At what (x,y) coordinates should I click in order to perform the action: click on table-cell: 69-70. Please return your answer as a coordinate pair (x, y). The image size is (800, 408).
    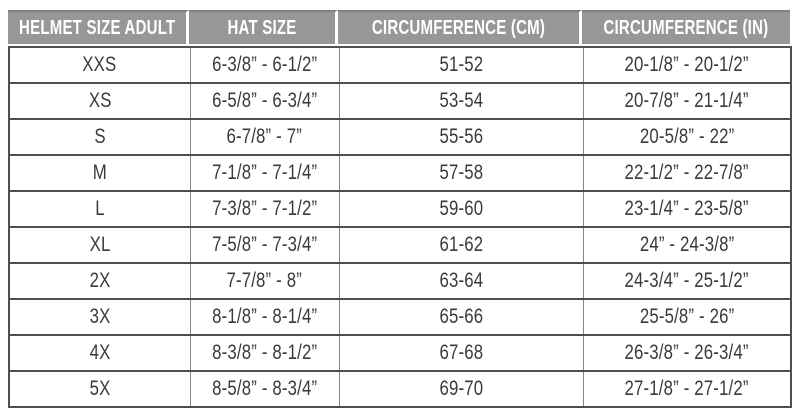
    Looking at the image, I should click on (460, 389).